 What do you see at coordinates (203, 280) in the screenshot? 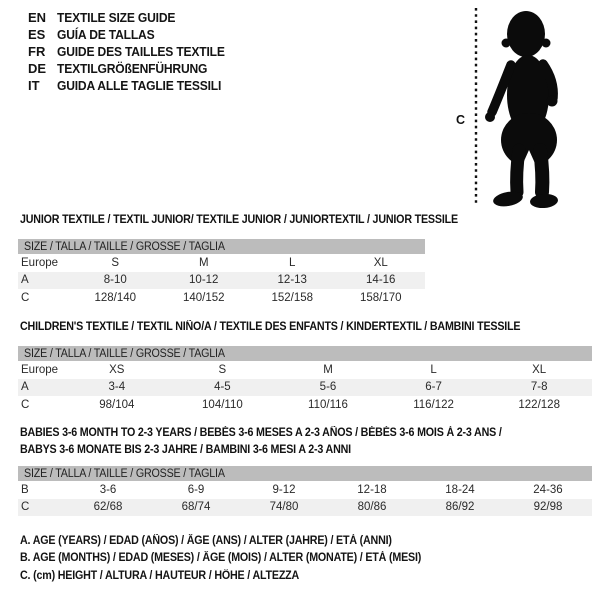
I see `cell: 10-12` at bounding box center [203, 280].